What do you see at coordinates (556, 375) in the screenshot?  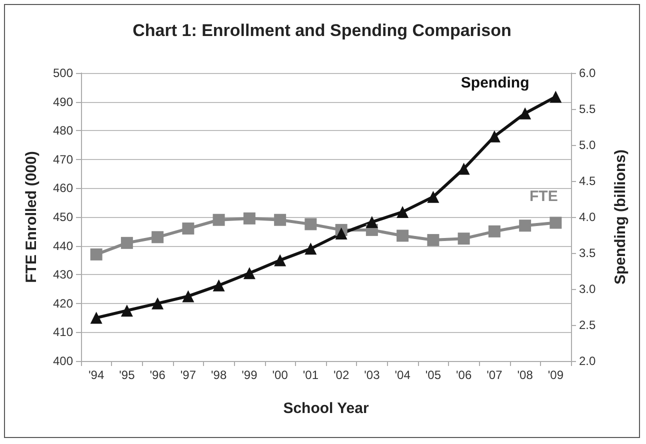 I see `x-tick-label: '09` at bounding box center [556, 375].